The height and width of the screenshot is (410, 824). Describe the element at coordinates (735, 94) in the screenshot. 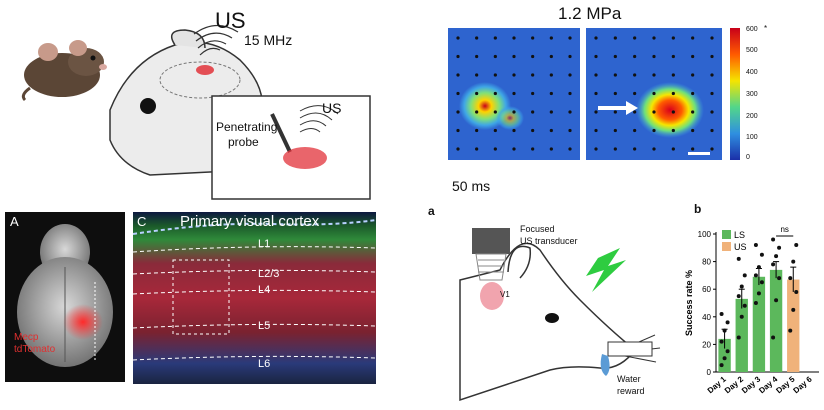

I see `colorbar` at that location.